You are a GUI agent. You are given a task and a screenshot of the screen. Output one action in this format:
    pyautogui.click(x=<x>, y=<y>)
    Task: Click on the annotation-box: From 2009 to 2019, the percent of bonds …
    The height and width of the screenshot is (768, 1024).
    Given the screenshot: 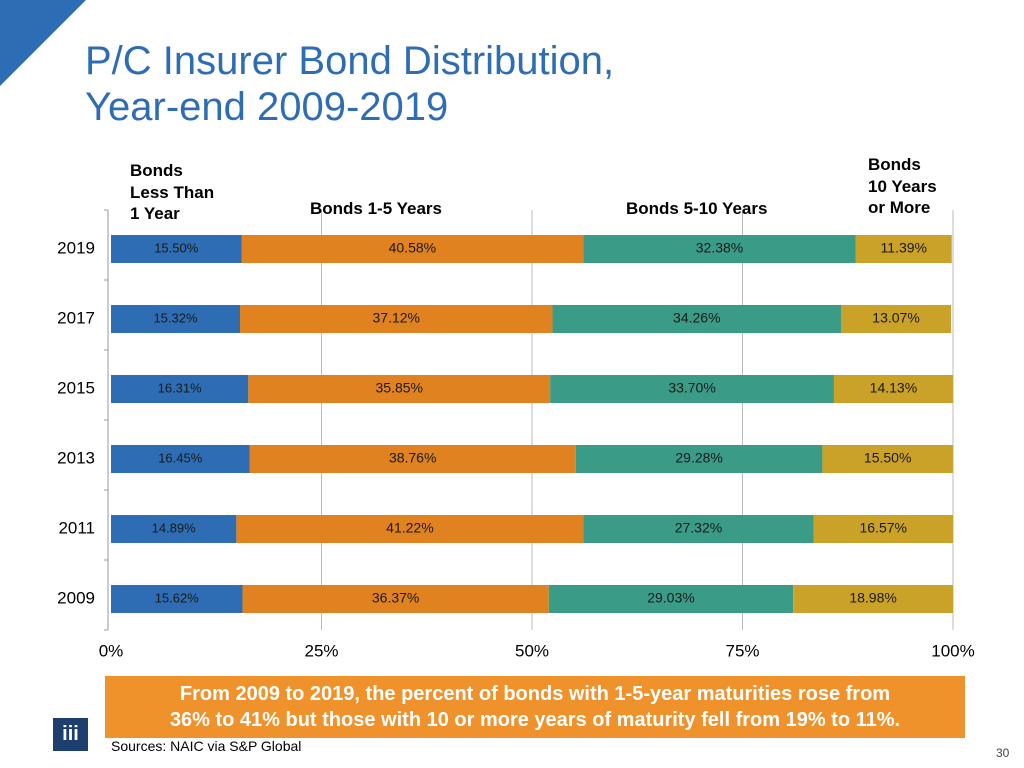 What is the action you would take?
    pyautogui.click(x=535, y=707)
    